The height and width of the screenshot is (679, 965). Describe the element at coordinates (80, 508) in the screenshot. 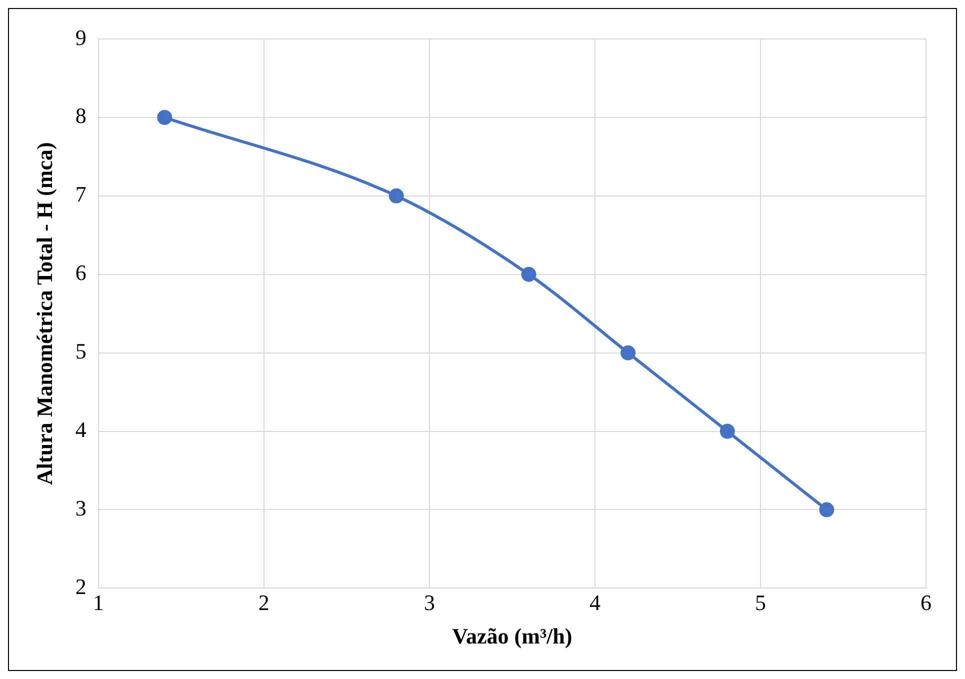

I see `y-tick-label: 3` at that location.